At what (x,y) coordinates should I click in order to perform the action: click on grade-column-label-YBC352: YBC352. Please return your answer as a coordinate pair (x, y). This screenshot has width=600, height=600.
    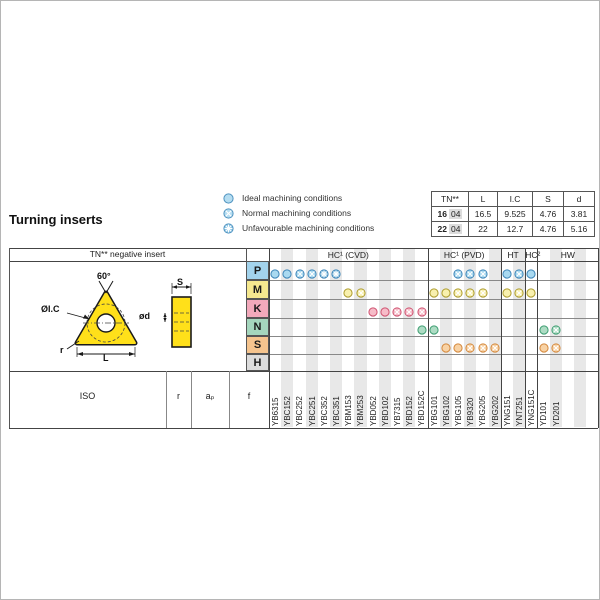
    Looking at the image, I should click on (324, 411).